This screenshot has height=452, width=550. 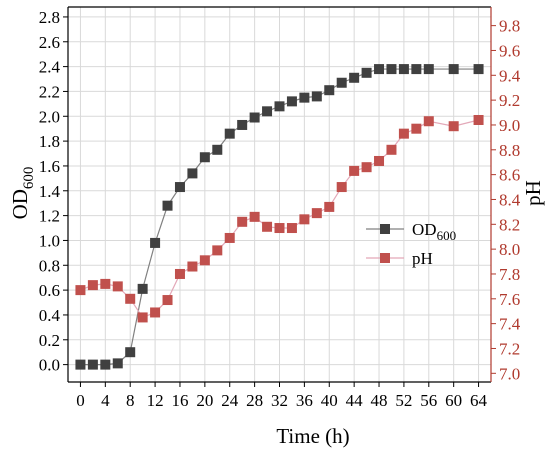 I want to click on legend: OD600 pH, so click(x=411, y=244).